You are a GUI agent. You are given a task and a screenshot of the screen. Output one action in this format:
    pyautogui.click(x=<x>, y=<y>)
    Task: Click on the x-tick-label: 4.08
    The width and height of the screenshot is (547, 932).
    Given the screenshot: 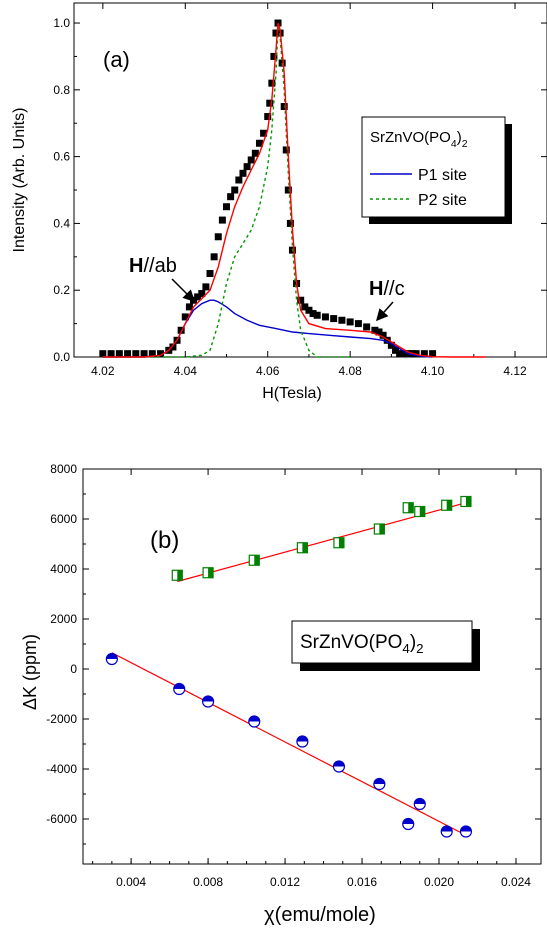 What is the action you would take?
    pyautogui.click(x=350, y=371)
    